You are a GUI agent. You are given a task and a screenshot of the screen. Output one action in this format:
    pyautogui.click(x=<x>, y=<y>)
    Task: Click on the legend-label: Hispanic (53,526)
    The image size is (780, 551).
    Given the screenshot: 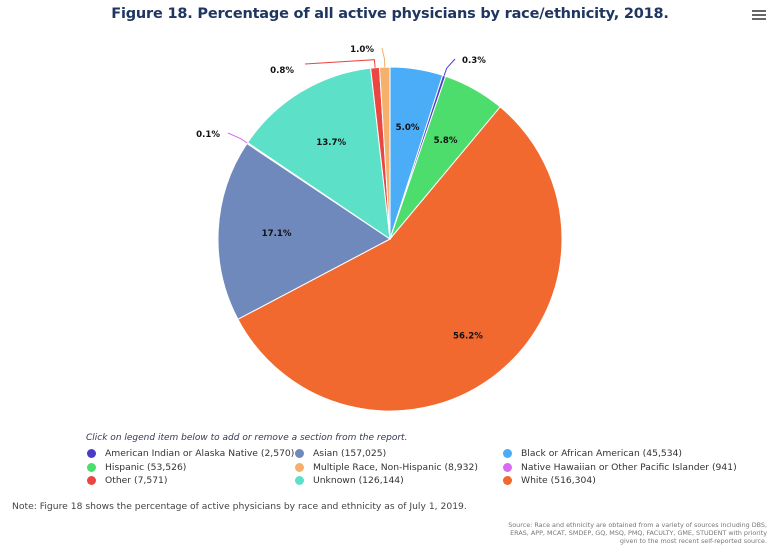 What is the action you would take?
    pyautogui.click(x=146, y=467)
    